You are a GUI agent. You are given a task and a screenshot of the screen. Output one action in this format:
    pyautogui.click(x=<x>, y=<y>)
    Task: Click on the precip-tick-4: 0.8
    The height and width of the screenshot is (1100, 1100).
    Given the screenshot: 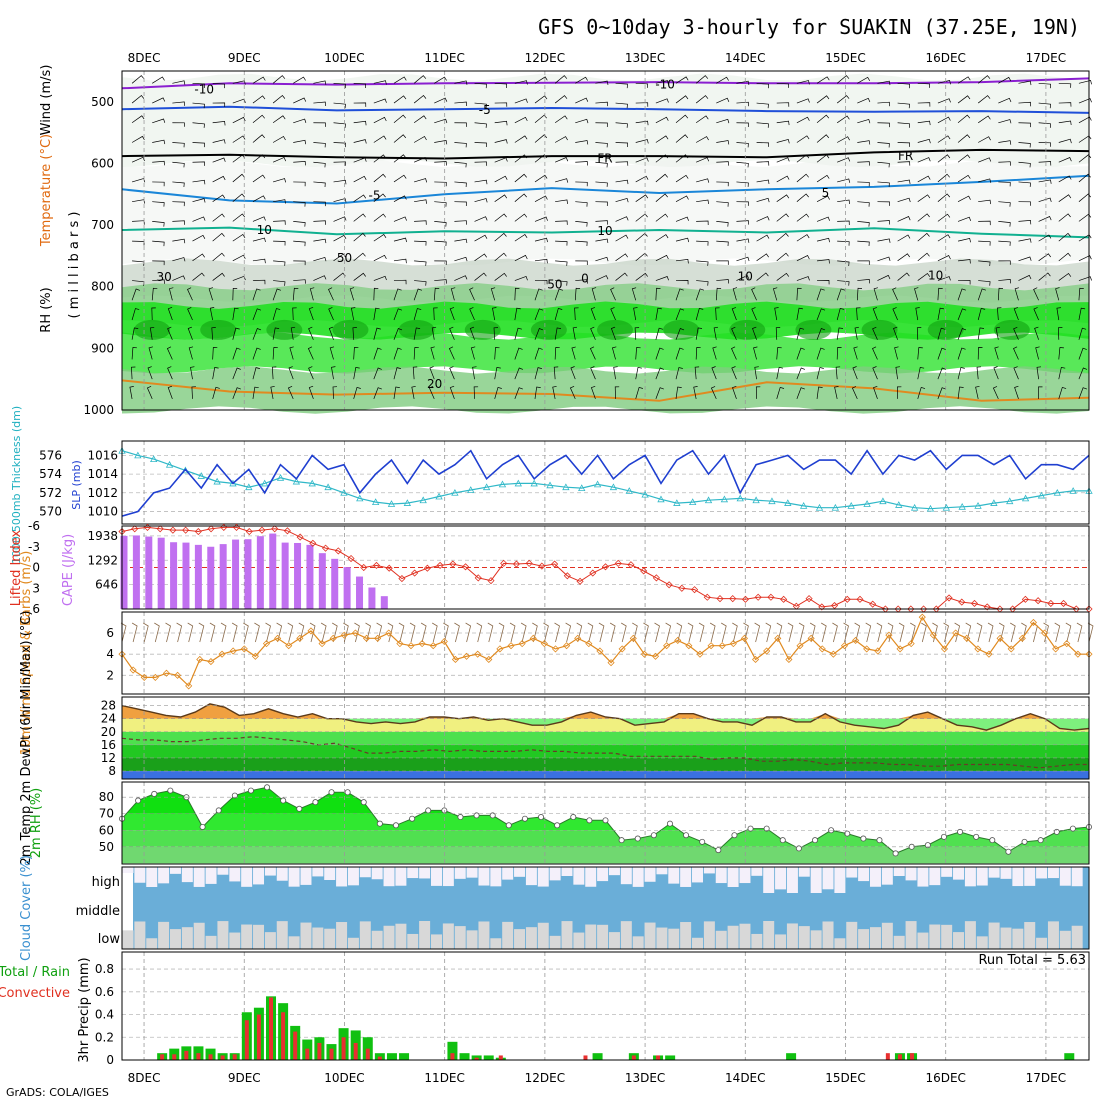 What is the action you would take?
    pyautogui.click(x=104, y=969)
    